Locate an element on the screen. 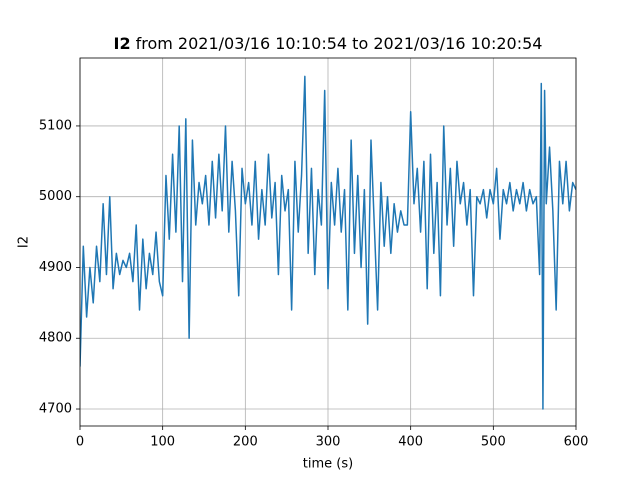 The image size is (640, 484). y-tick-label: 4700 is located at coordinates (55, 409).